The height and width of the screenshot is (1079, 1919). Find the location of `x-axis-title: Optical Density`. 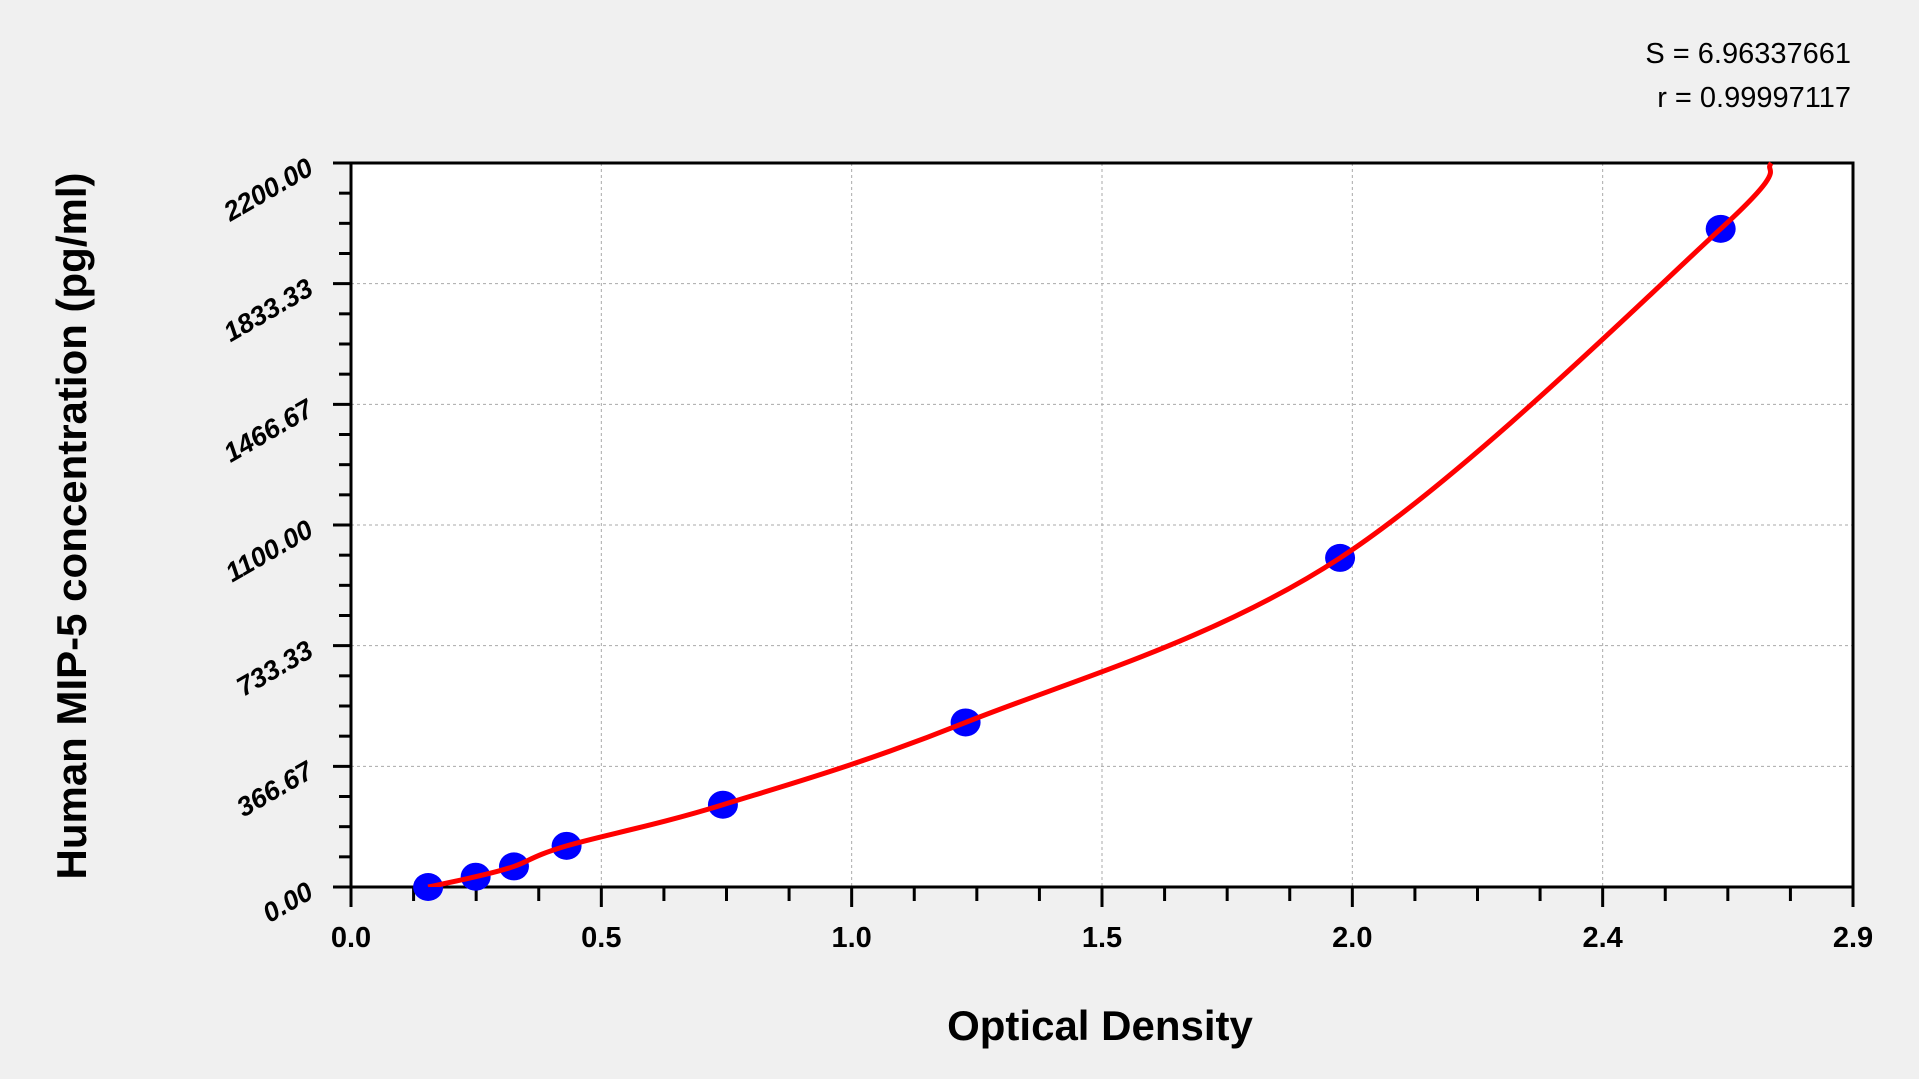

x-axis-title: Optical Density is located at coordinates (1100, 1025).